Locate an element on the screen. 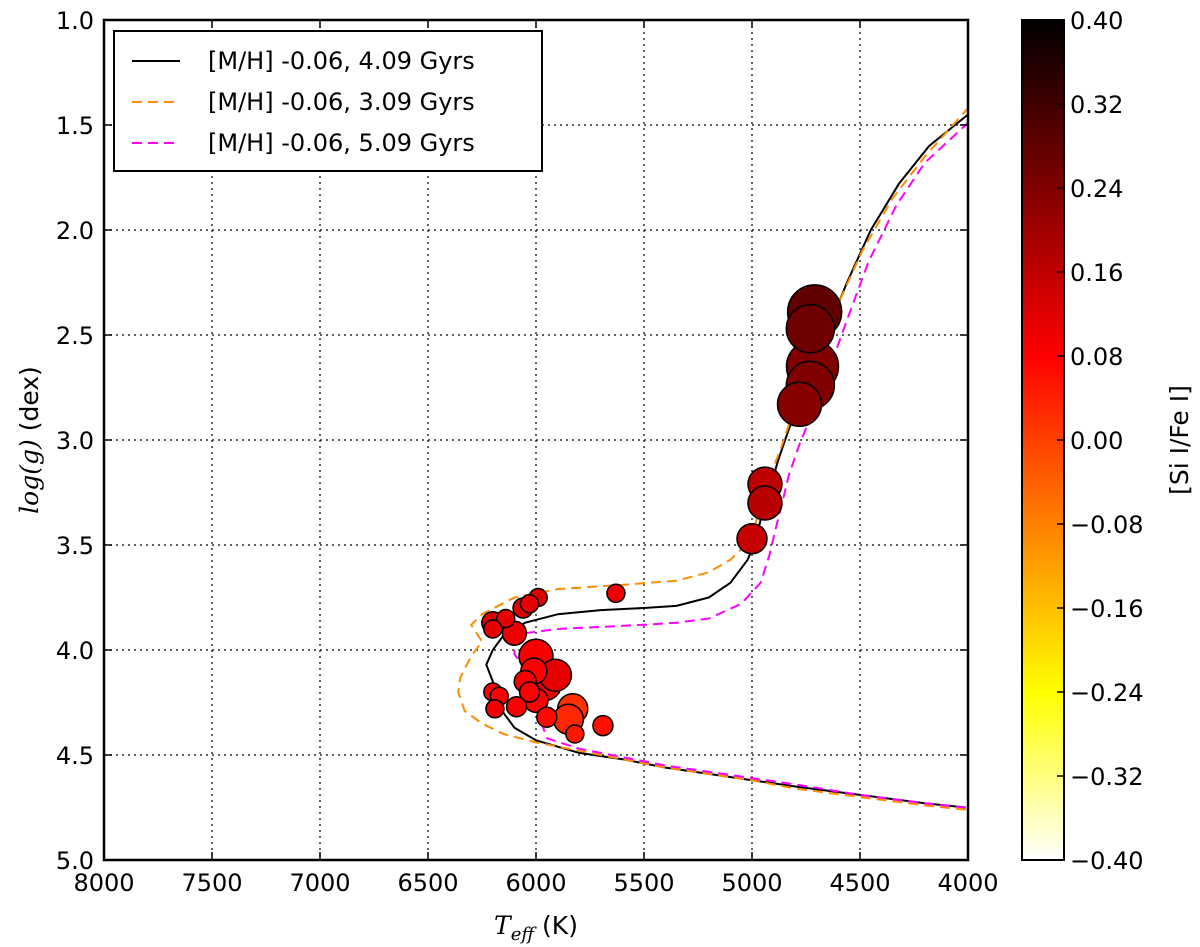 The height and width of the screenshot is (947, 1200). x-tick-label: 5000 is located at coordinates (751, 883).